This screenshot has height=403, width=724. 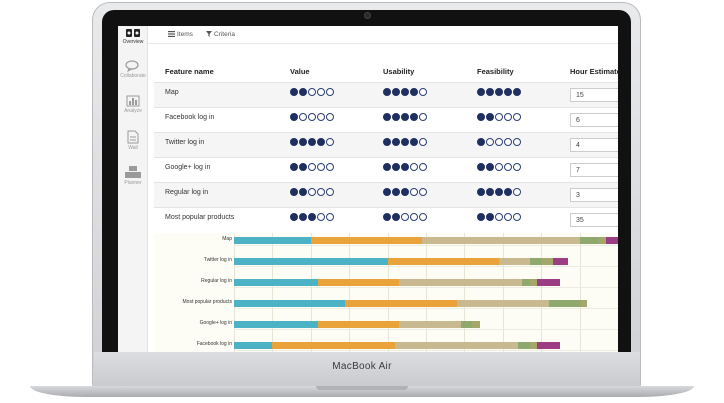 I want to click on column-header: Value, so click(x=300, y=71).